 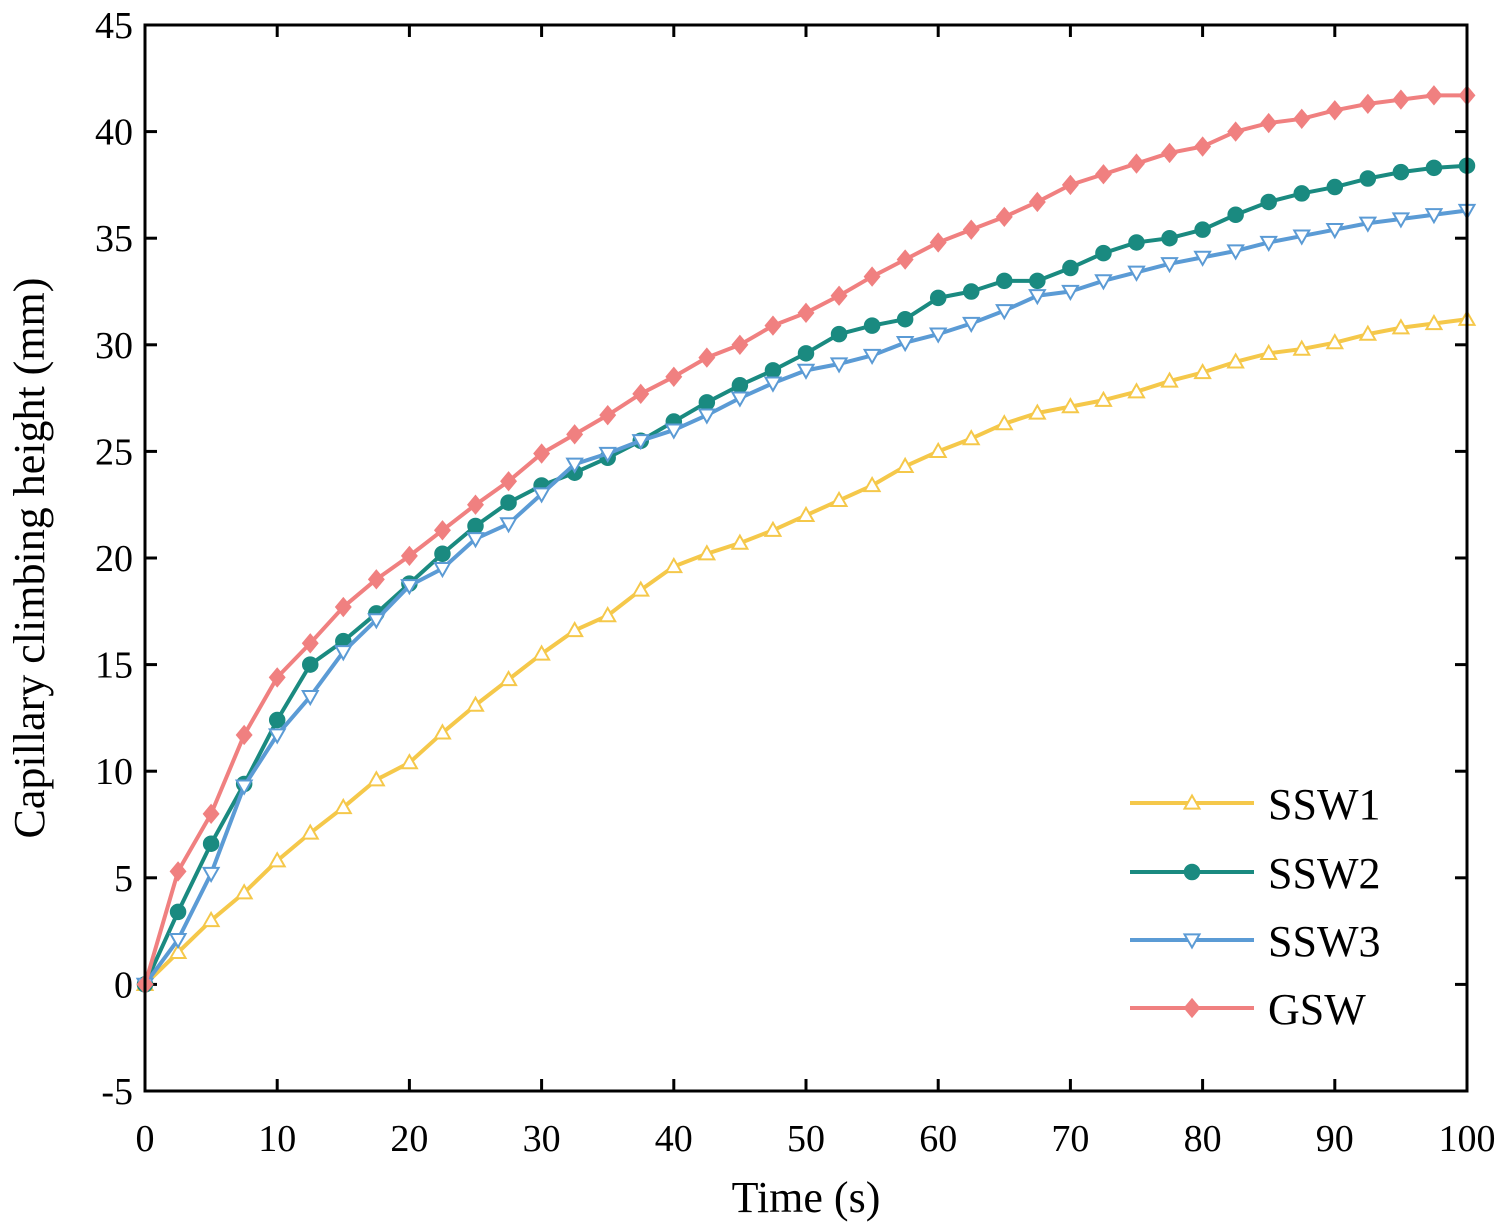 I want to click on legend-item-gsw: GSW, so click(x=1248, y=1009).